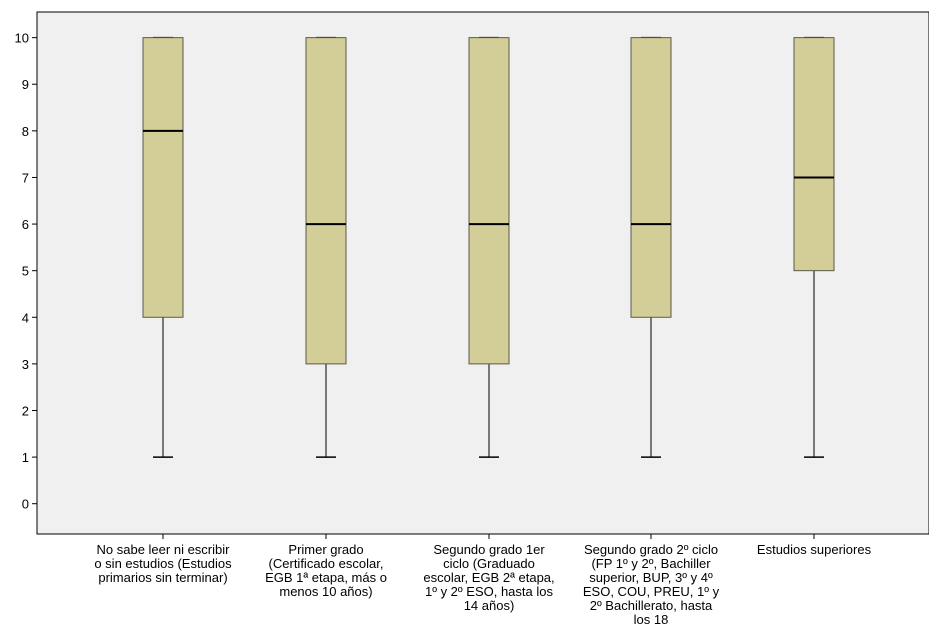 The width and height of the screenshot is (929, 637). I want to click on y-tick-label: 5, so click(25, 271).